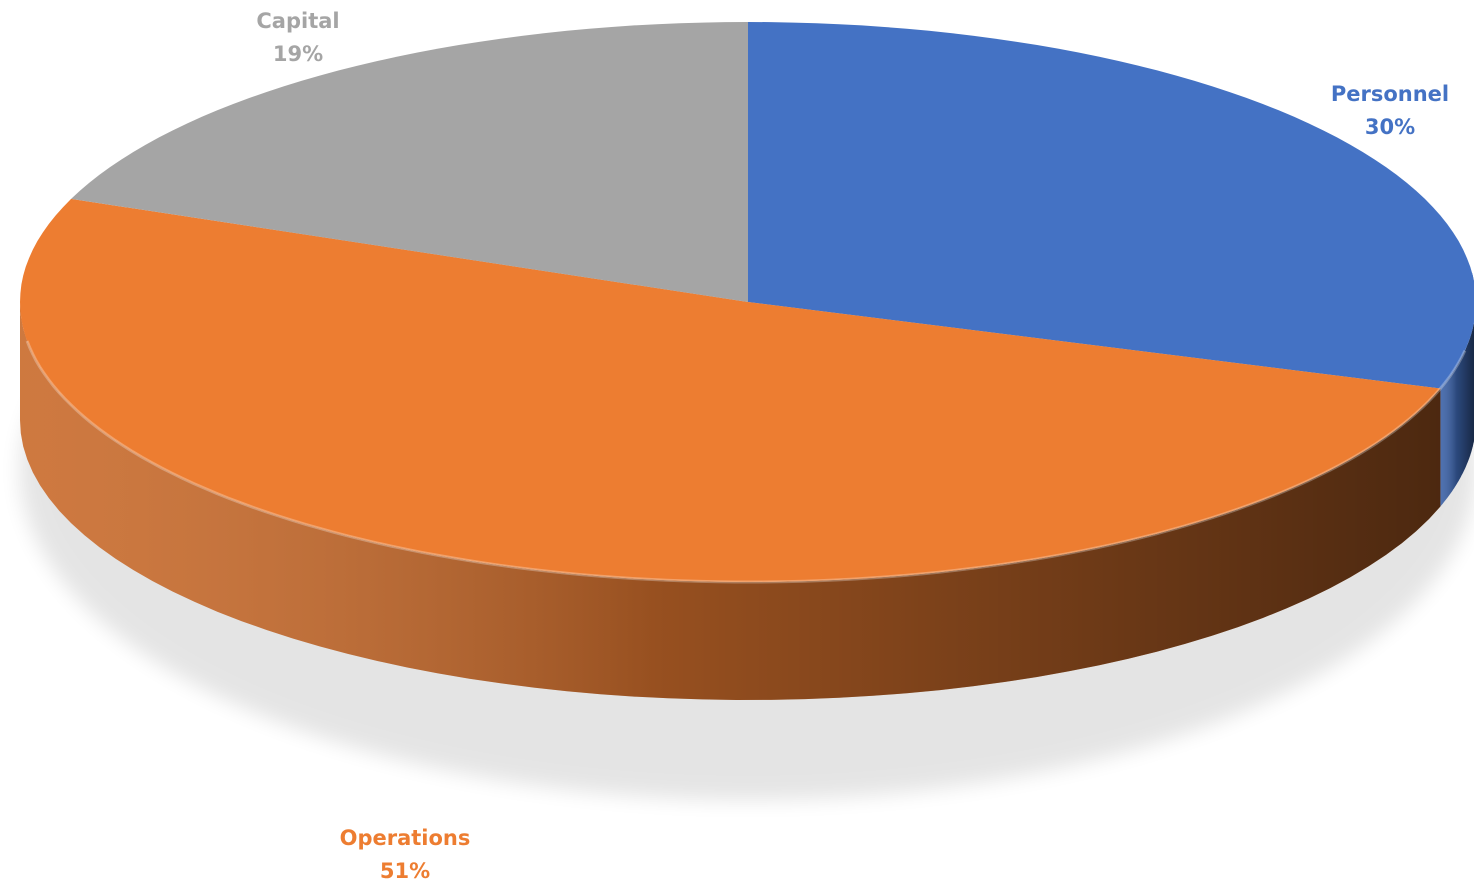 This screenshot has width=1474, height=882. Describe the element at coordinates (405, 854) in the screenshot. I see `data-label-operations: Operations 51%` at that location.